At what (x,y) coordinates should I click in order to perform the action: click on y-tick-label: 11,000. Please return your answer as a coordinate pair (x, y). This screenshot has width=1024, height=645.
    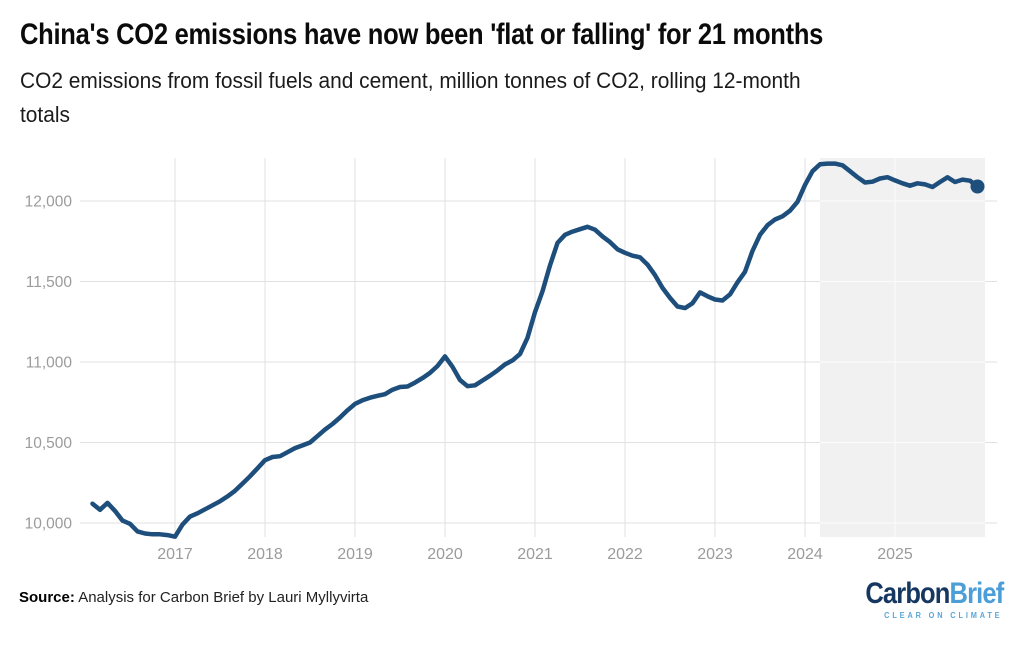
    Looking at the image, I should click on (49, 363).